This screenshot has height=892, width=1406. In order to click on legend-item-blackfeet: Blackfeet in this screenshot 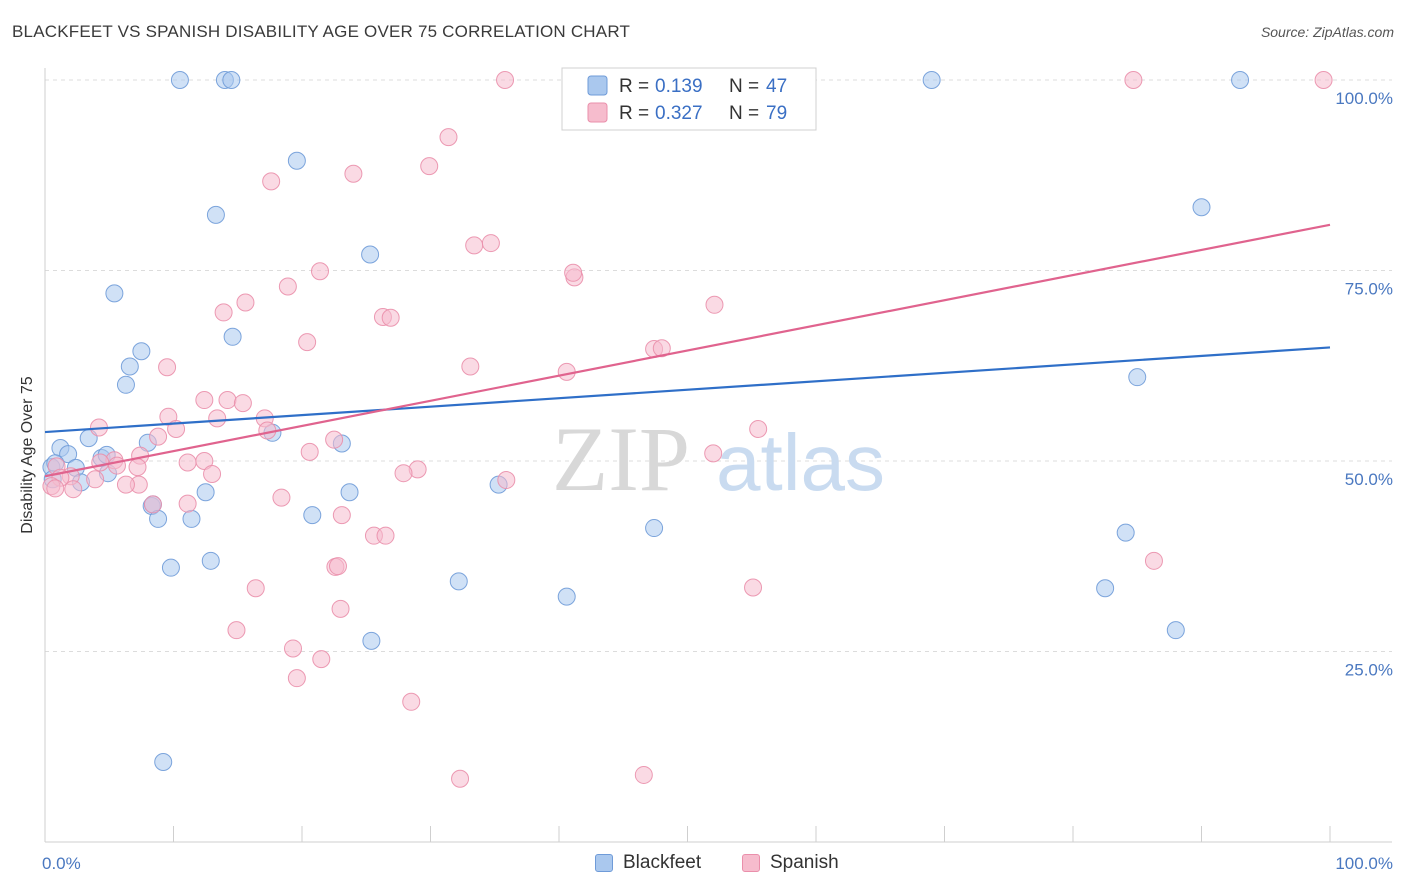, I will do `click(648, 863)`.